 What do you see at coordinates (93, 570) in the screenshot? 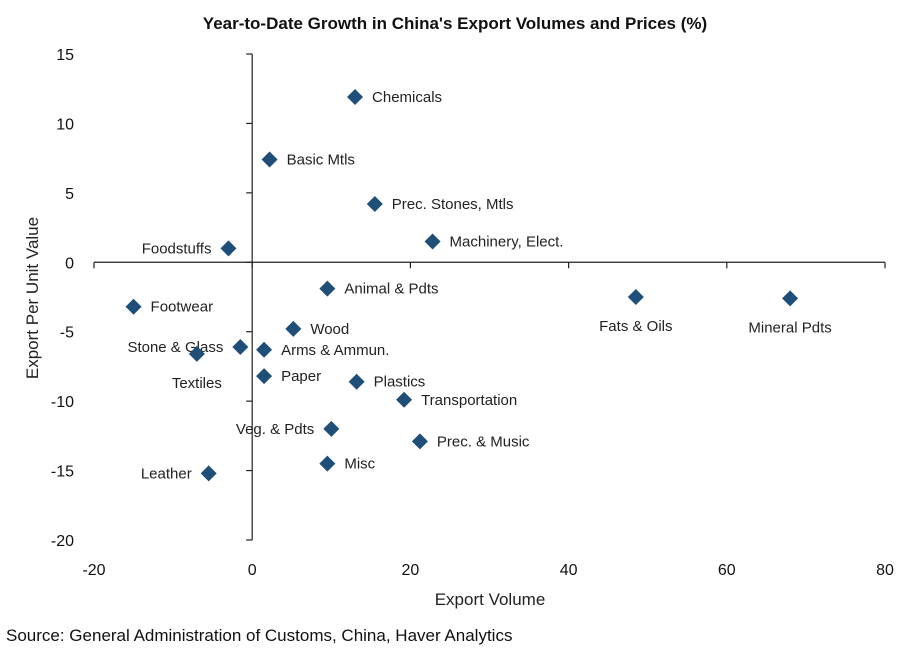
I see `x-tick-label: -20` at bounding box center [93, 570].